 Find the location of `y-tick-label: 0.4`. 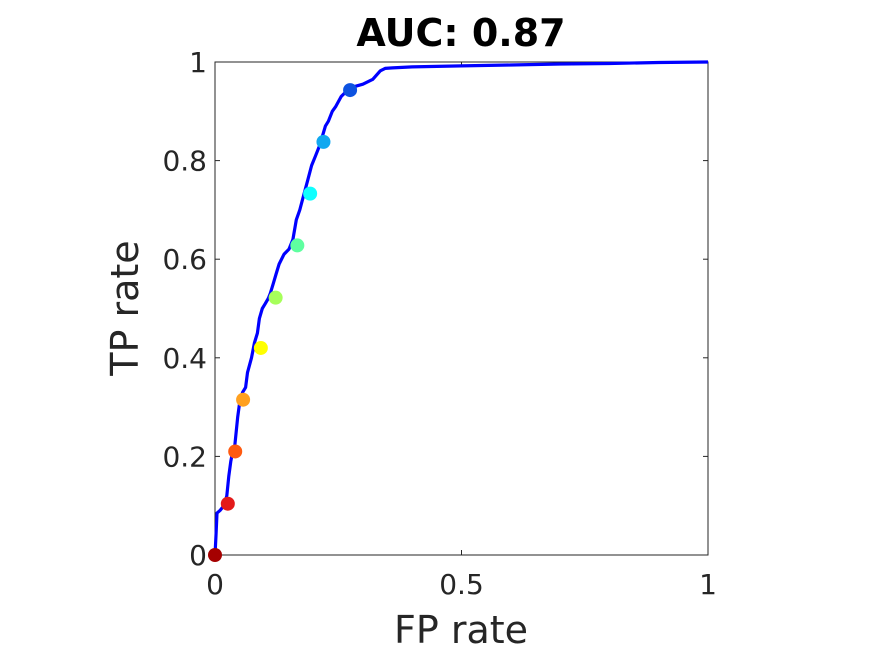

y-tick-label: 0.4 is located at coordinates (184, 358).